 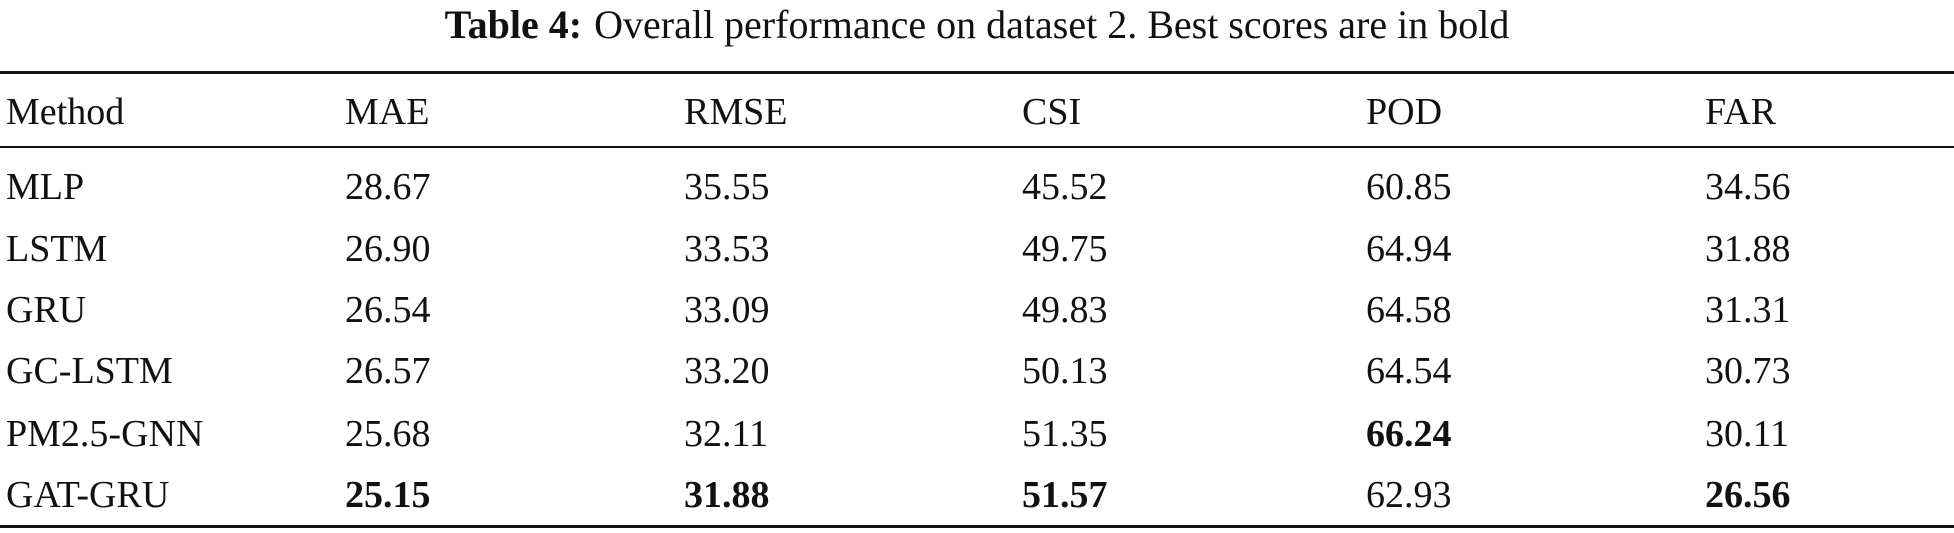 What do you see at coordinates (1748, 495) in the screenshot?
I see `score-cell: 26.56` at bounding box center [1748, 495].